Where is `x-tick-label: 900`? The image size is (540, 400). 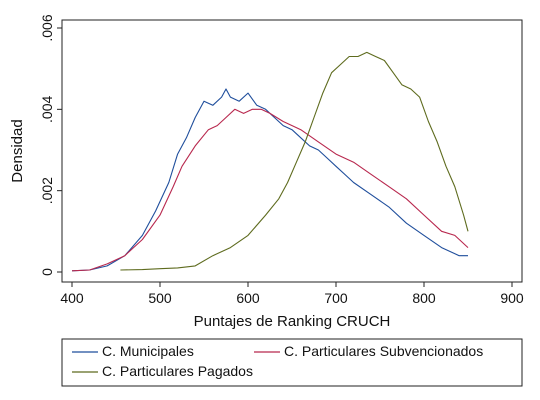 x-tick-label: 900 is located at coordinates (512, 298).